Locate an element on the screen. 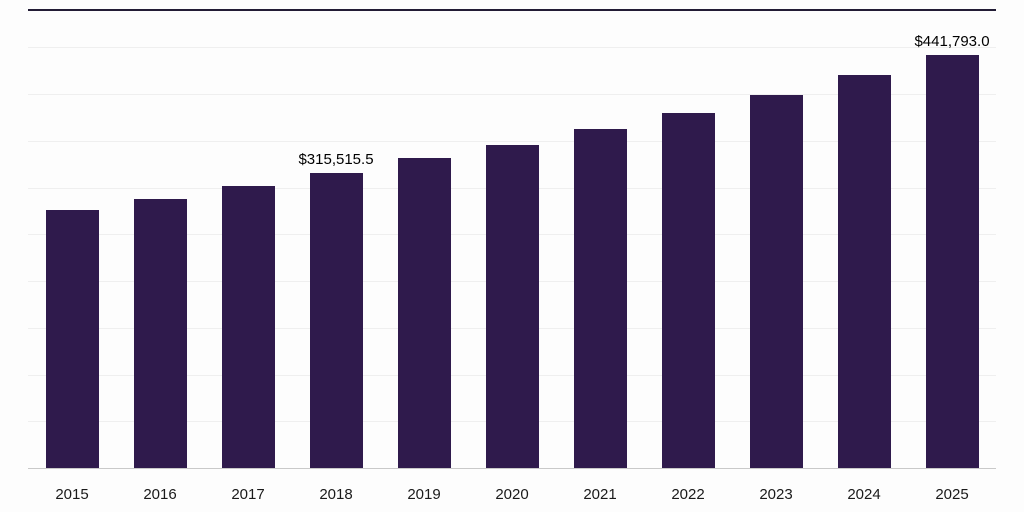 The height and width of the screenshot is (512, 1024). x-axis-line is located at coordinates (512, 468).